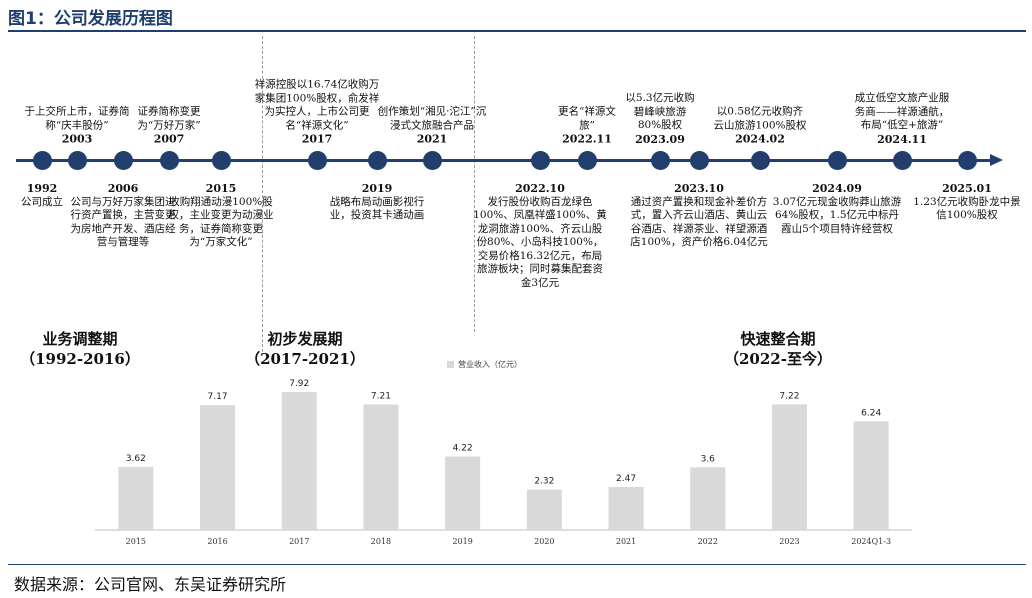  I want to click on chart-legend: 营业收入（亿元）, so click(484, 364).